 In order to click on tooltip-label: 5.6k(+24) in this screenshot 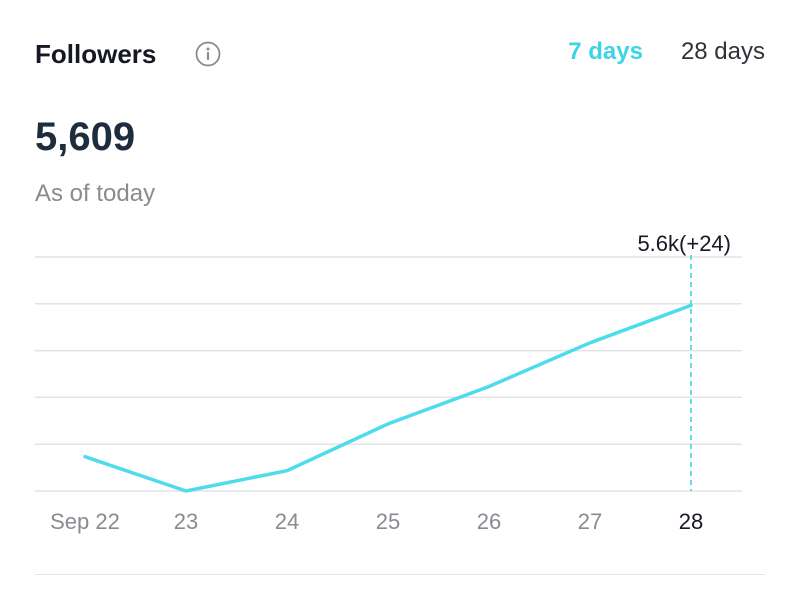, I will do `click(684, 243)`.